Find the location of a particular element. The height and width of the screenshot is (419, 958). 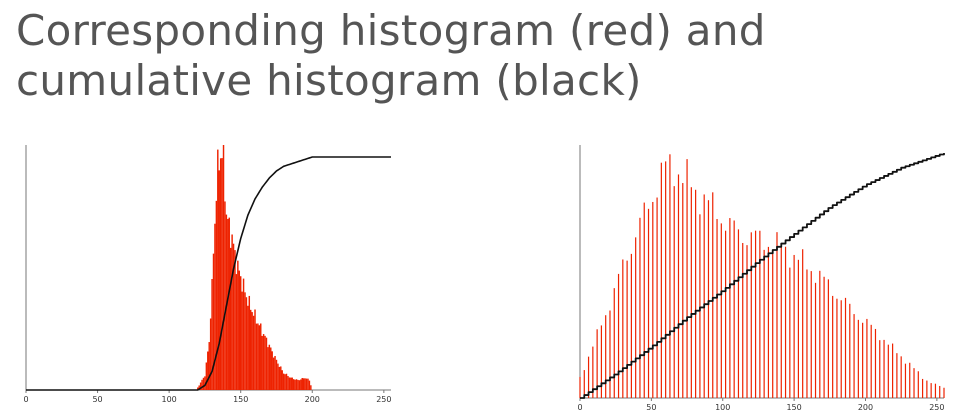

title-line-1: Corresponding histogram (red) and is located at coordinates (391, 30).